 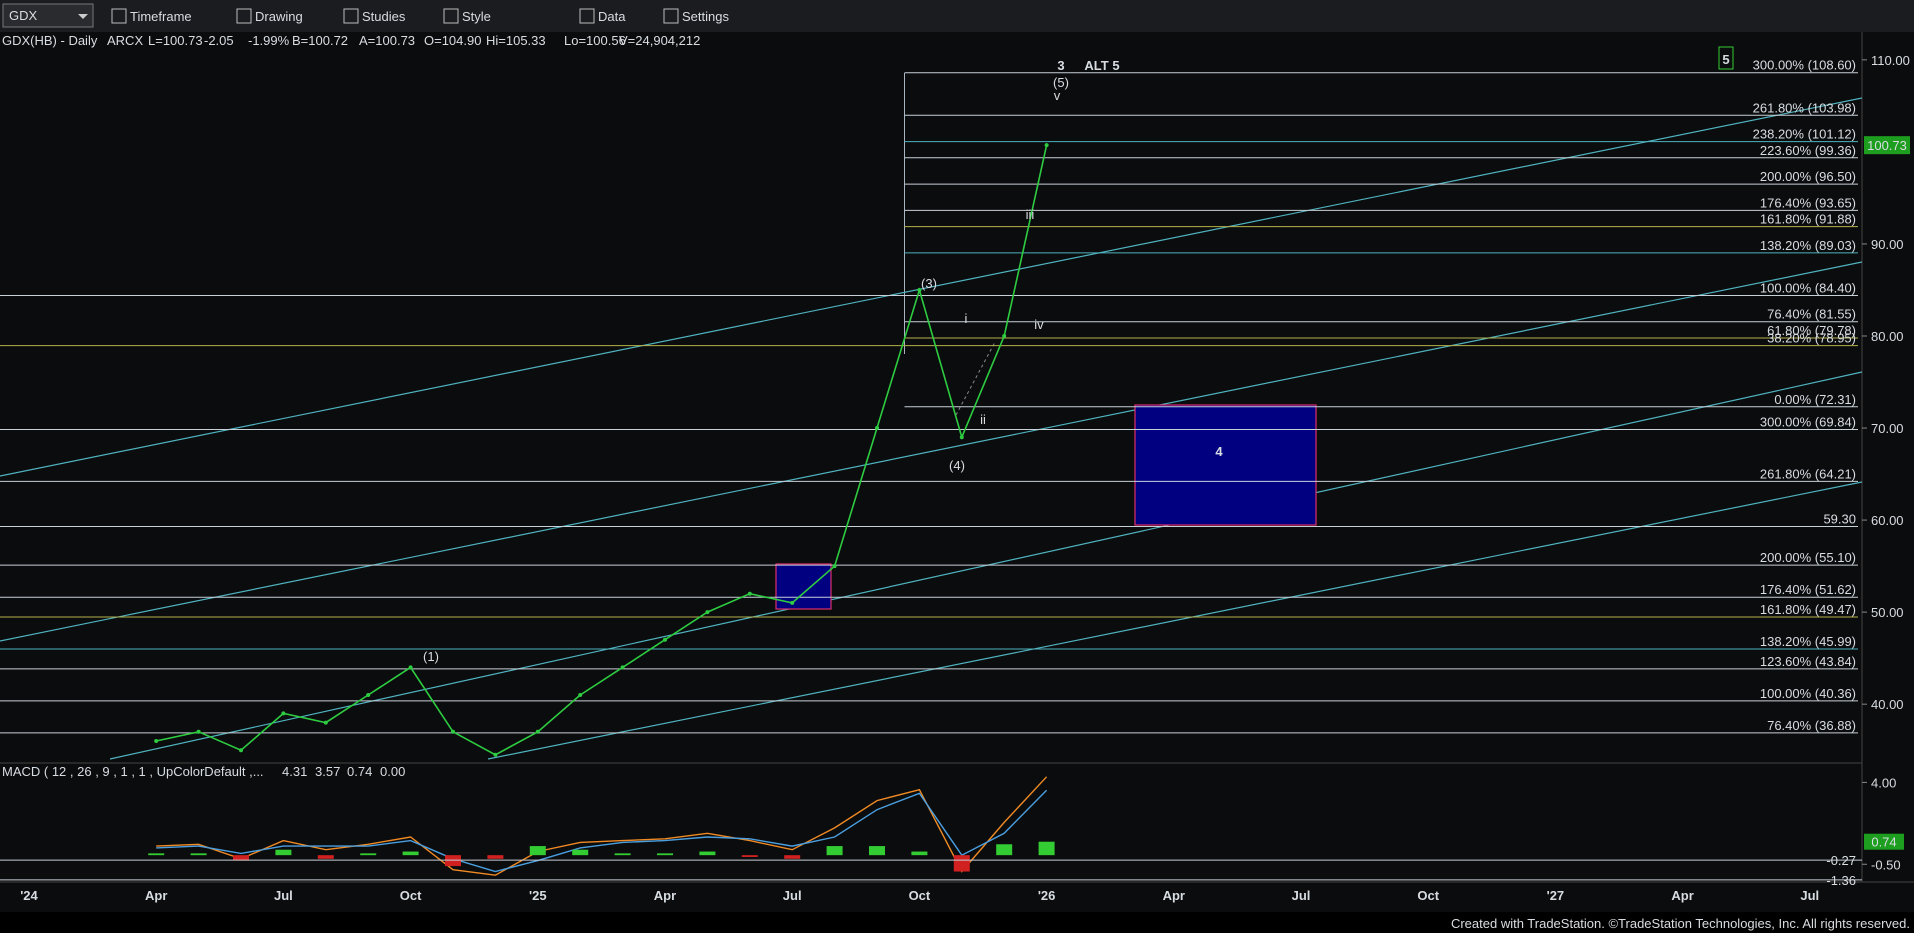 I want to click on header-field: L=100.73, so click(x=175, y=40).